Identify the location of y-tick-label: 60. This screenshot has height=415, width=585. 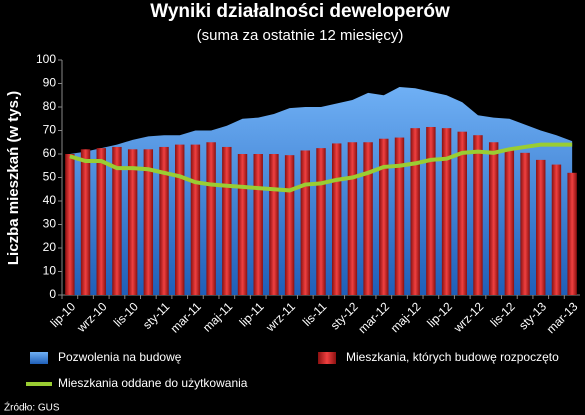
(50, 153).